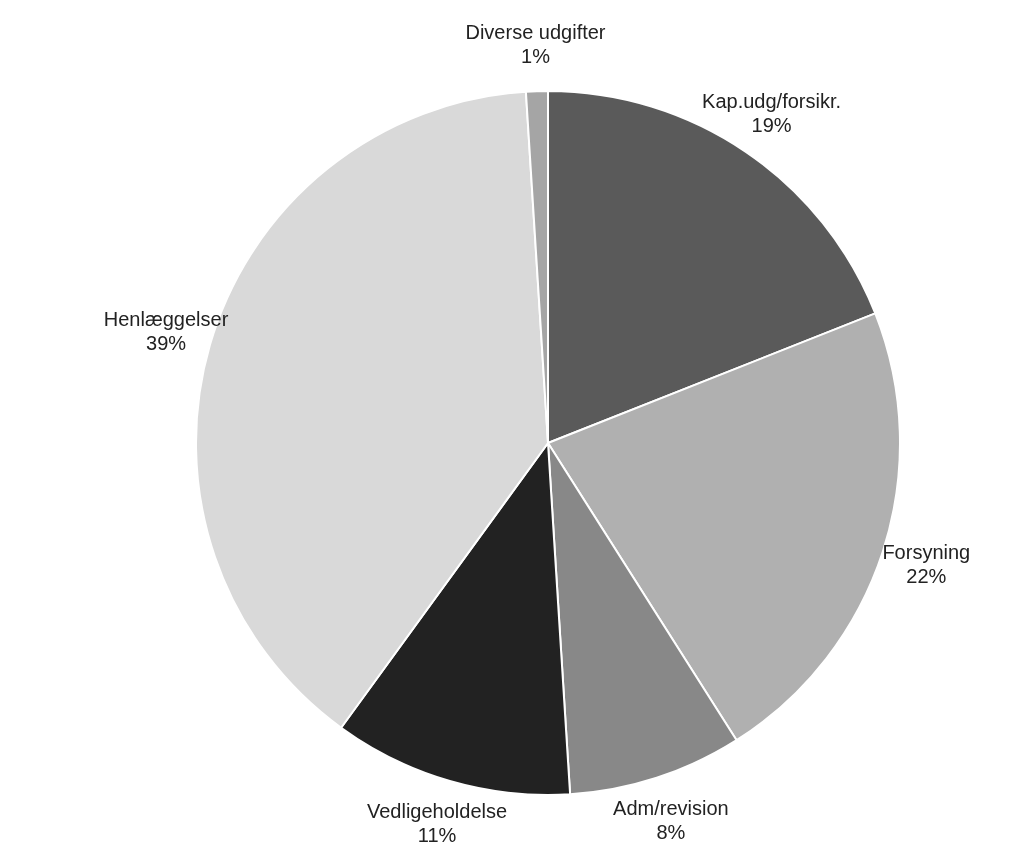  Describe the element at coordinates (535, 31) in the screenshot. I see `slice-label: Diverse udgifter` at that location.